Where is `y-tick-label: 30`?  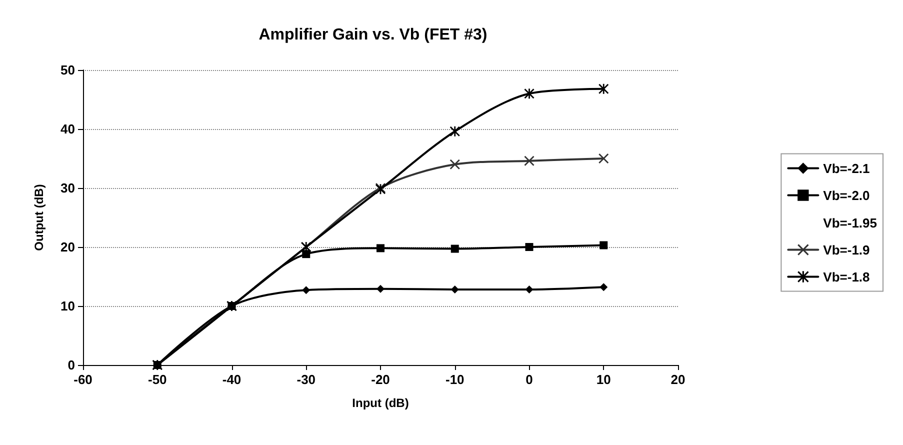
y-tick-label: 30 is located at coordinates (67, 188).